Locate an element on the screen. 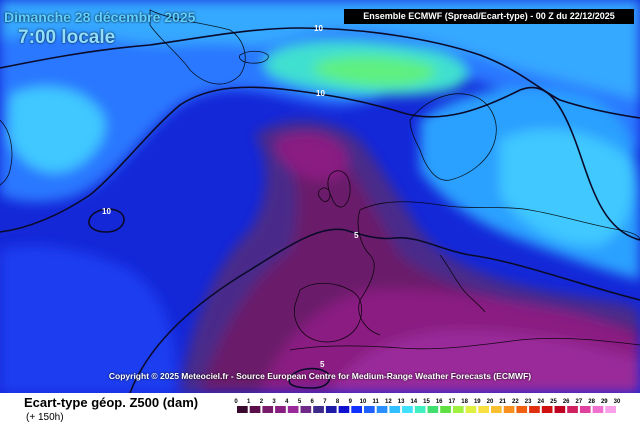 Image resolution: width=640 pixels, height=427 pixels. scale-tick-label: 26 is located at coordinates (566, 402).